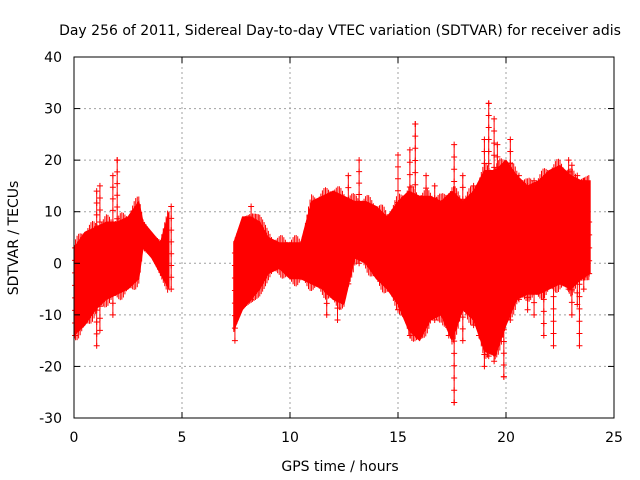  I want to click on x-tick-label: 25, so click(614, 438).